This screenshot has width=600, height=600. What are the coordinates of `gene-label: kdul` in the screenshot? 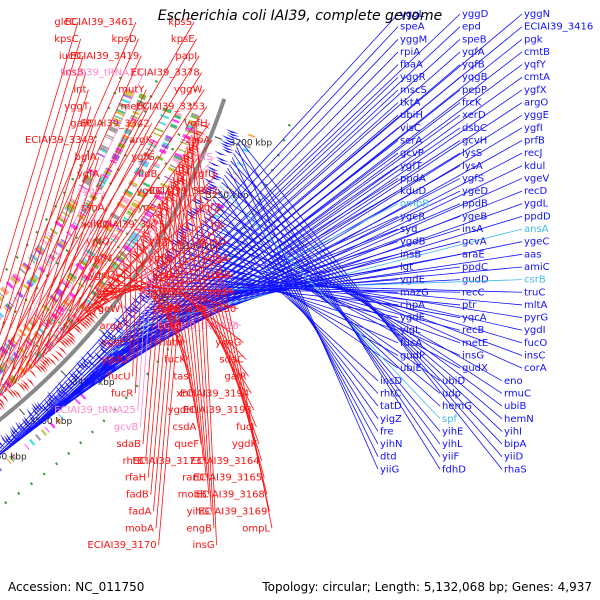 It's located at (534, 166).